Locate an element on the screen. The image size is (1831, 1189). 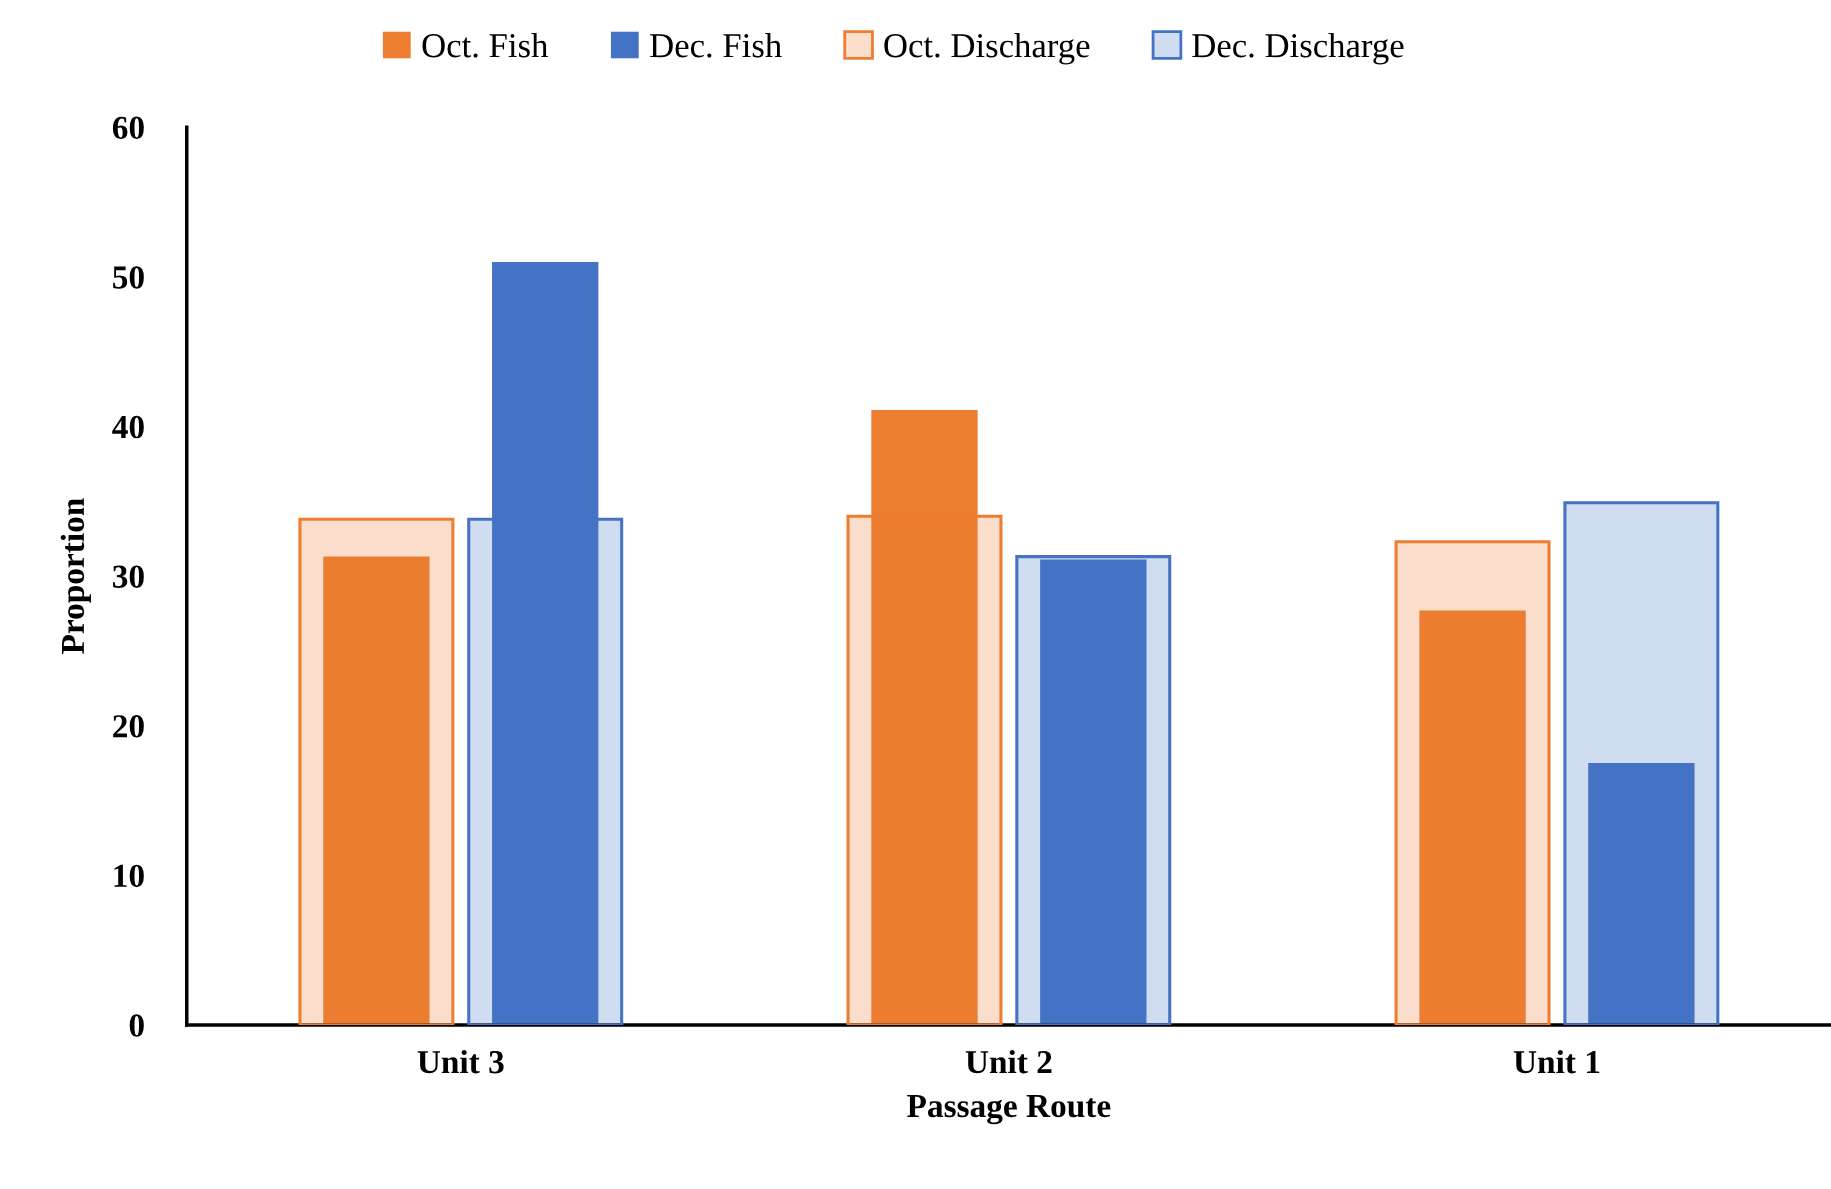
x-tick-label: Unit 2 is located at coordinates (1008, 1061).